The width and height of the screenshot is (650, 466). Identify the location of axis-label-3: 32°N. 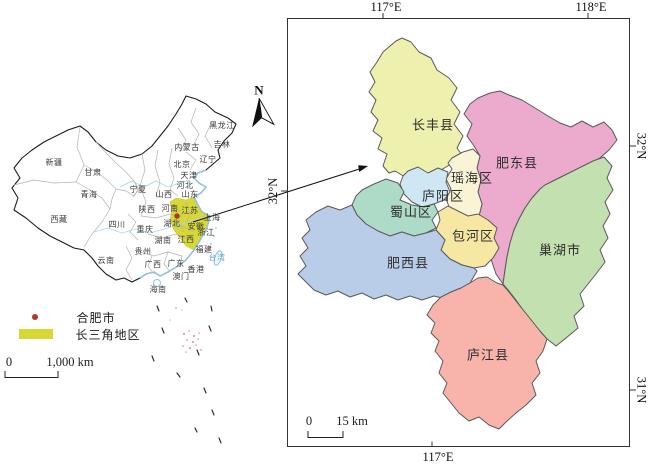
(641, 146).